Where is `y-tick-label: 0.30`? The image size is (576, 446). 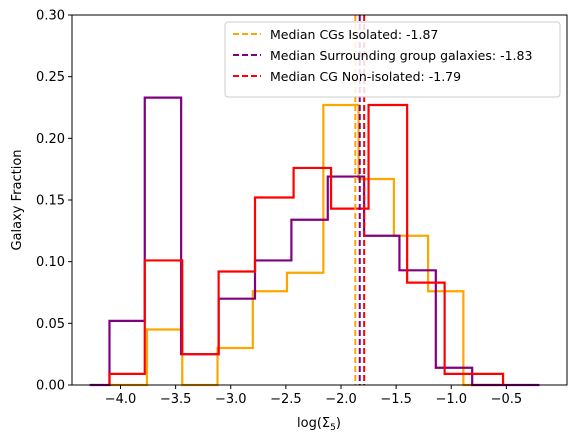
y-tick-label: 0.30 is located at coordinates (50, 16).